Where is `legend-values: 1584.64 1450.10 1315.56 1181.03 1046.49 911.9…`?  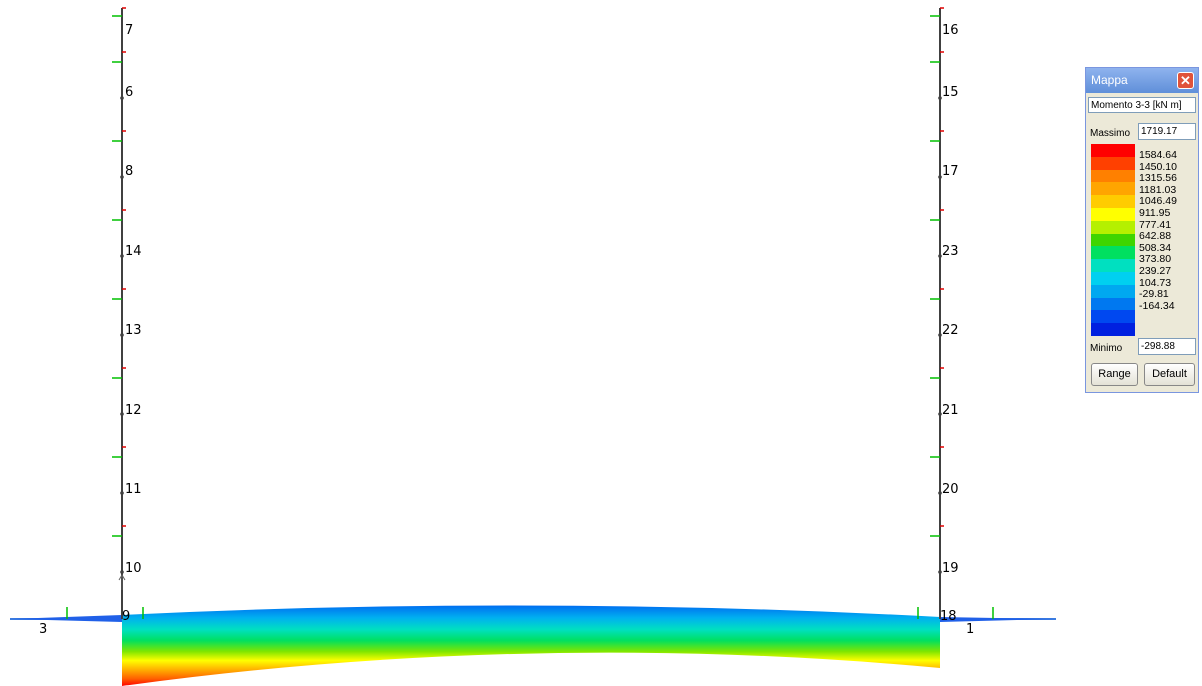 legend-values: 1584.64 1450.10 1315.56 1181.03 1046.49 911.9… is located at coordinates (1158, 230).